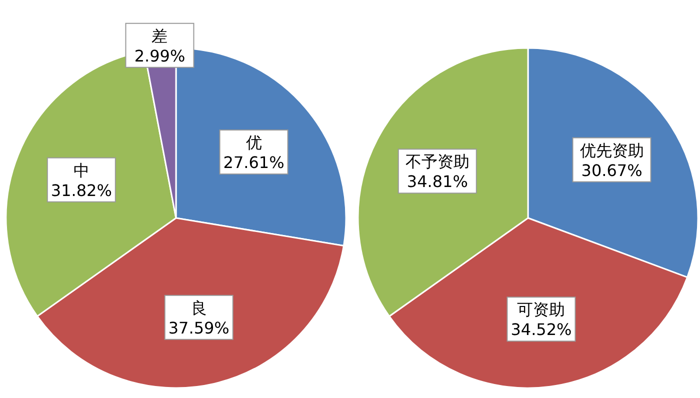  Describe the element at coordinates (81, 170) in the screenshot. I see `slice-label: 中` at that location.